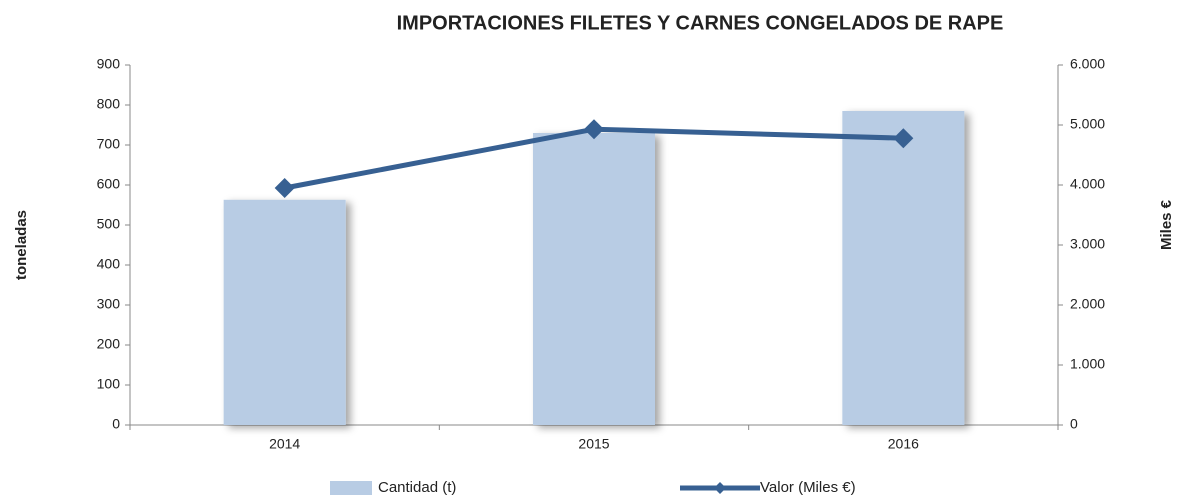 The width and height of the screenshot is (1183, 499). Describe the element at coordinates (109, 224) in the screenshot. I see `y-tick-label: 500` at that location.